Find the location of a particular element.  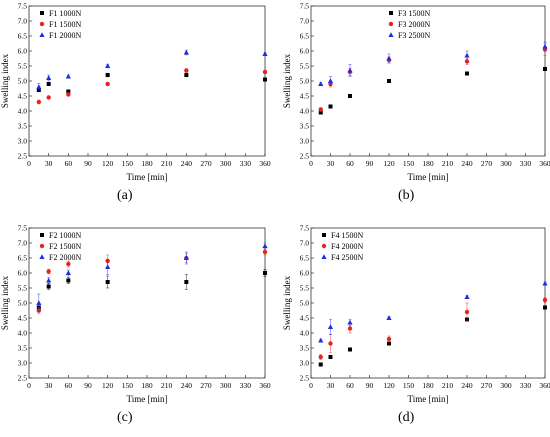

y-axis-label: Swelling index is located at coordinates (287, 302).